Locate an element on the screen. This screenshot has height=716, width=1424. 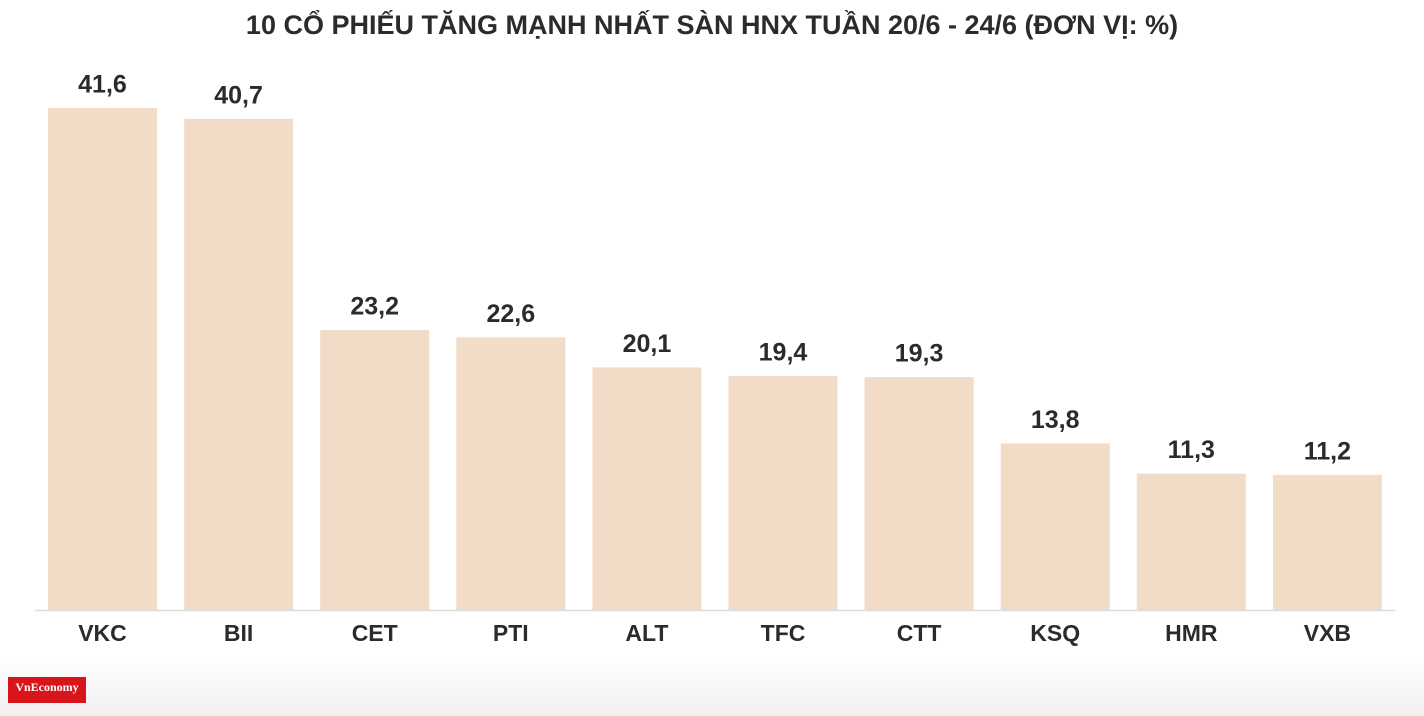
value-label: 11,3 is located at coordinates (1191, 450).